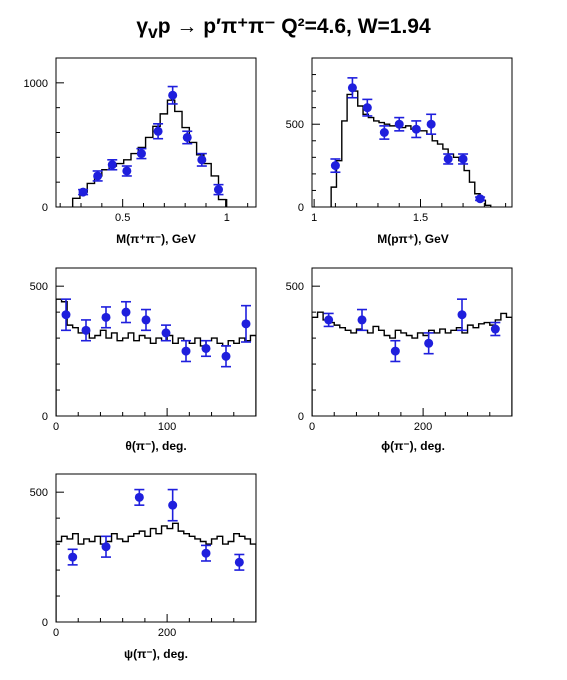  I want to click on panel-m_pipi: 0.5 1 0 1000 M(π⁺π⁻), GeV, so click(140, 151).